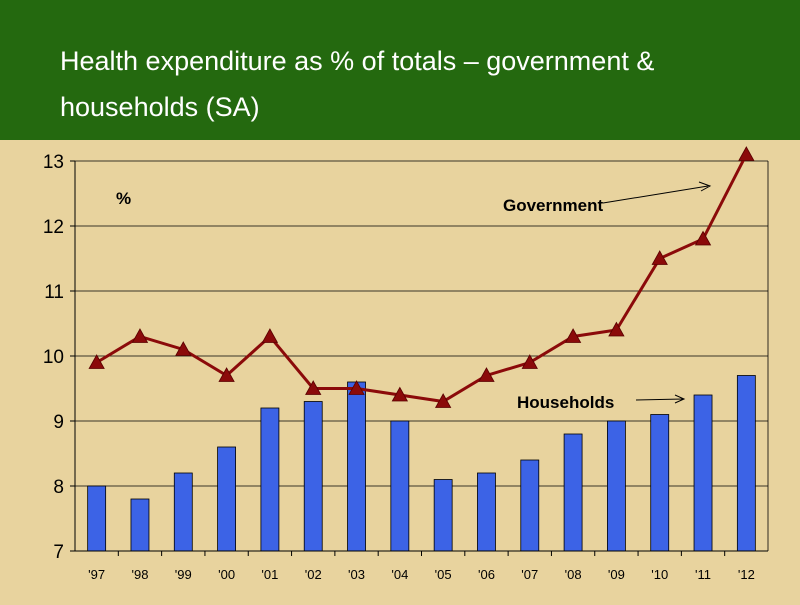 The image size is (800, 605). I want to click on x-tick-label: '99, so click(183, 574).